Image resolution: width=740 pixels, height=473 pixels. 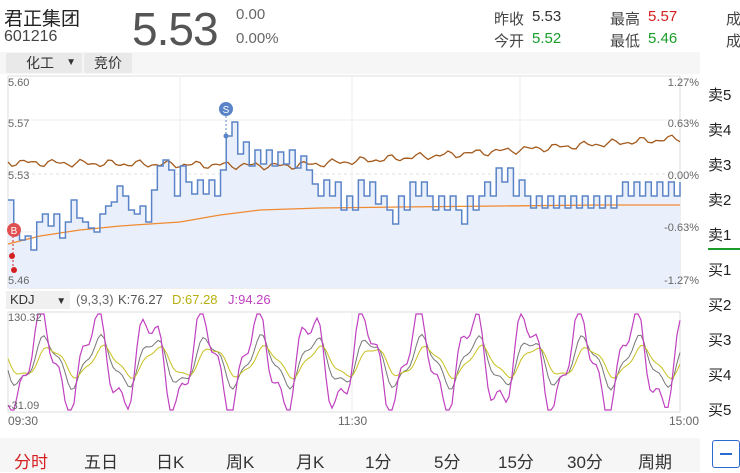 What do you see at coordinates (42, 19) in the screenshot?
I see `stock-name: 君正集团` at bounding box center [42, 19].